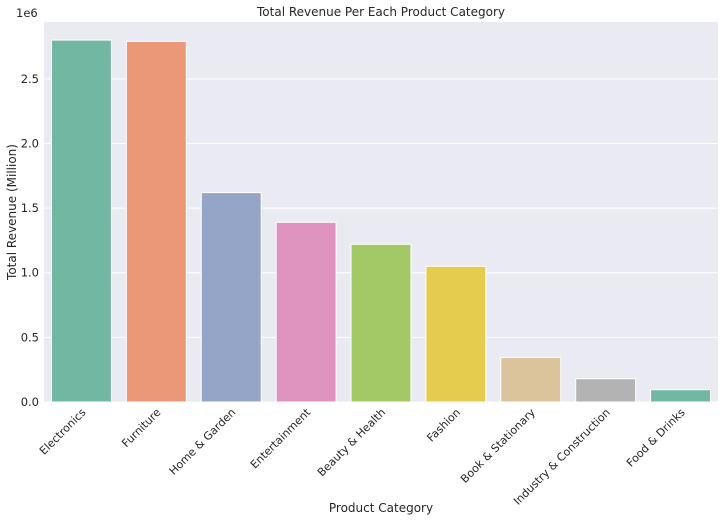  Describe the element at coordinates (30, 79) in the screenshot. I see `y-tick-label: 2.5` at that location.